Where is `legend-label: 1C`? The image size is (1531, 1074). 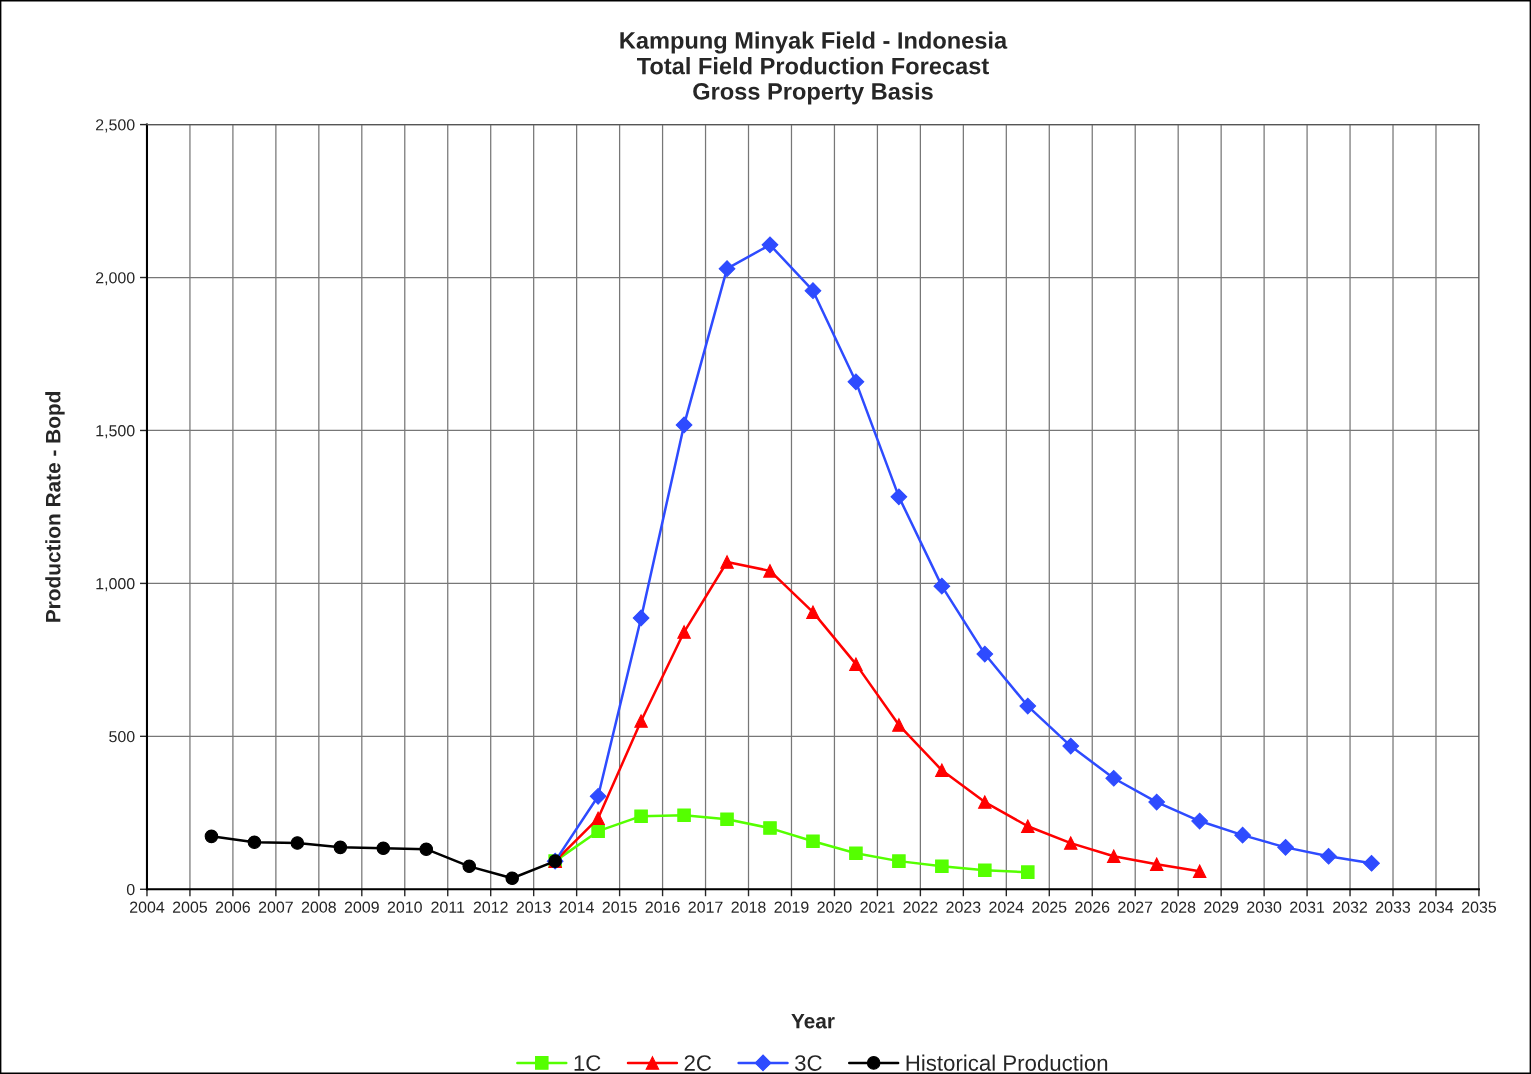 legend-label: 1C is located at coordinates (587, 1063).